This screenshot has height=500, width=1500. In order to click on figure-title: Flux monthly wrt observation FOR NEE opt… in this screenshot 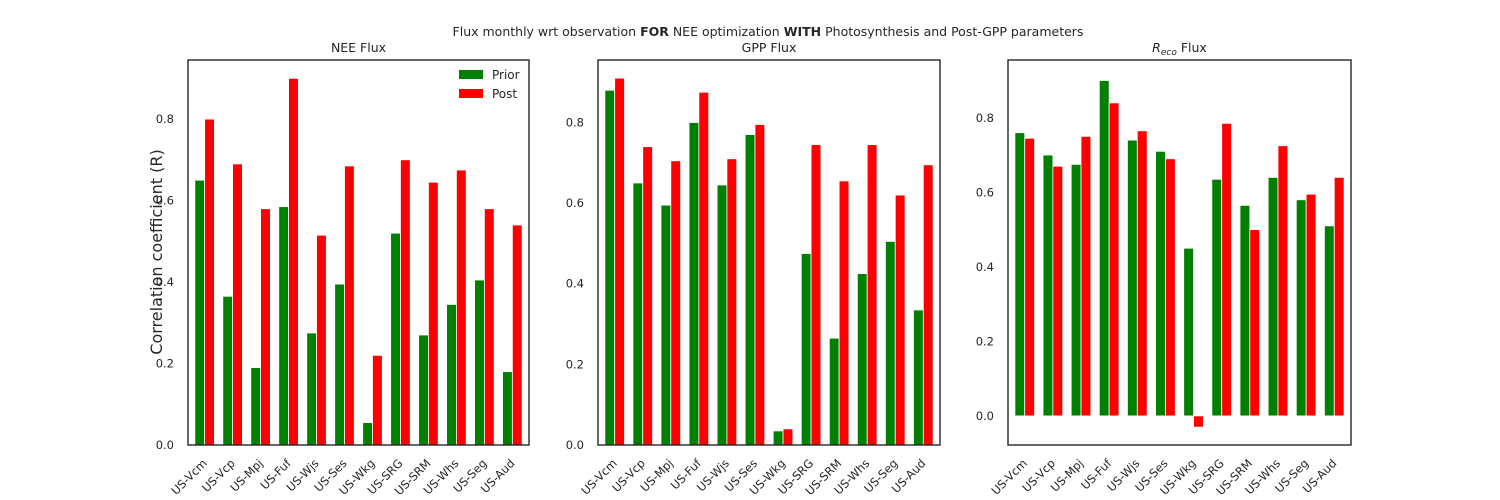, I will do `click(768, 31)`.